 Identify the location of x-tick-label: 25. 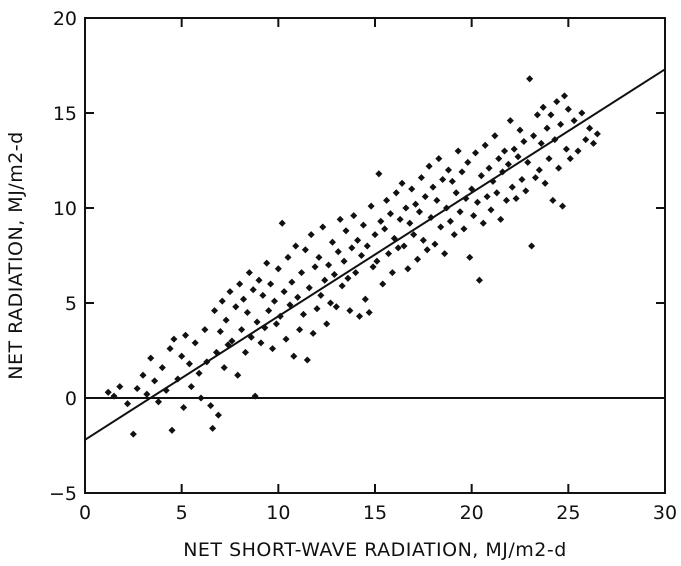
(568, 513).